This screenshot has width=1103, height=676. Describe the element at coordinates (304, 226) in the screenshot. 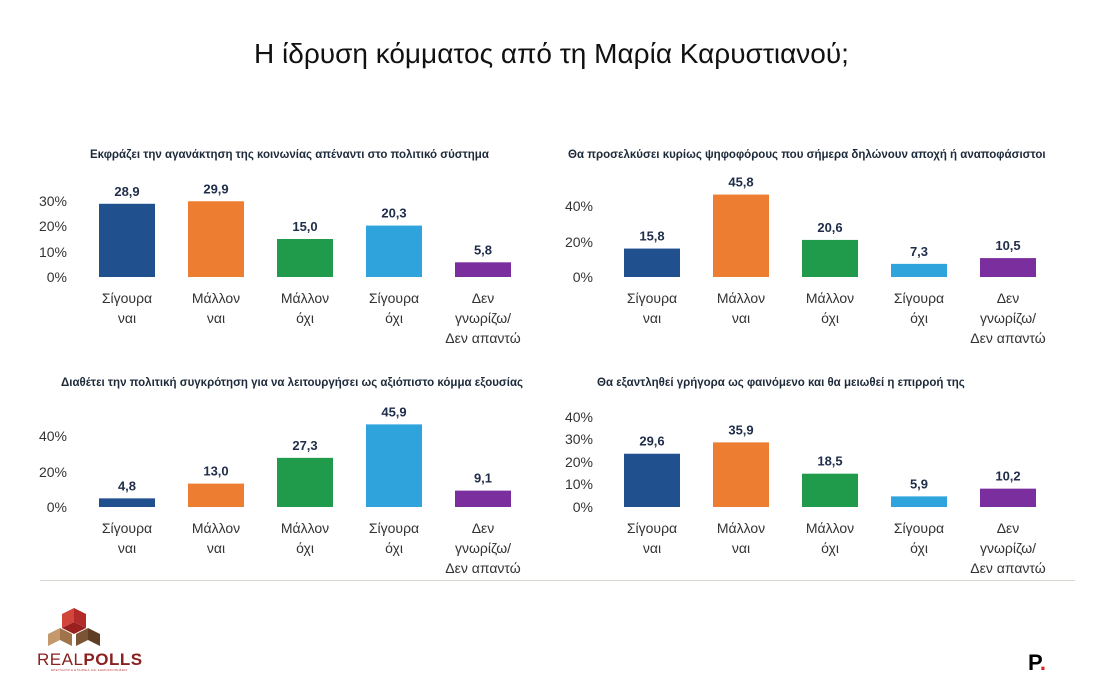

I see `bar-value-label: 15,0` at that location.